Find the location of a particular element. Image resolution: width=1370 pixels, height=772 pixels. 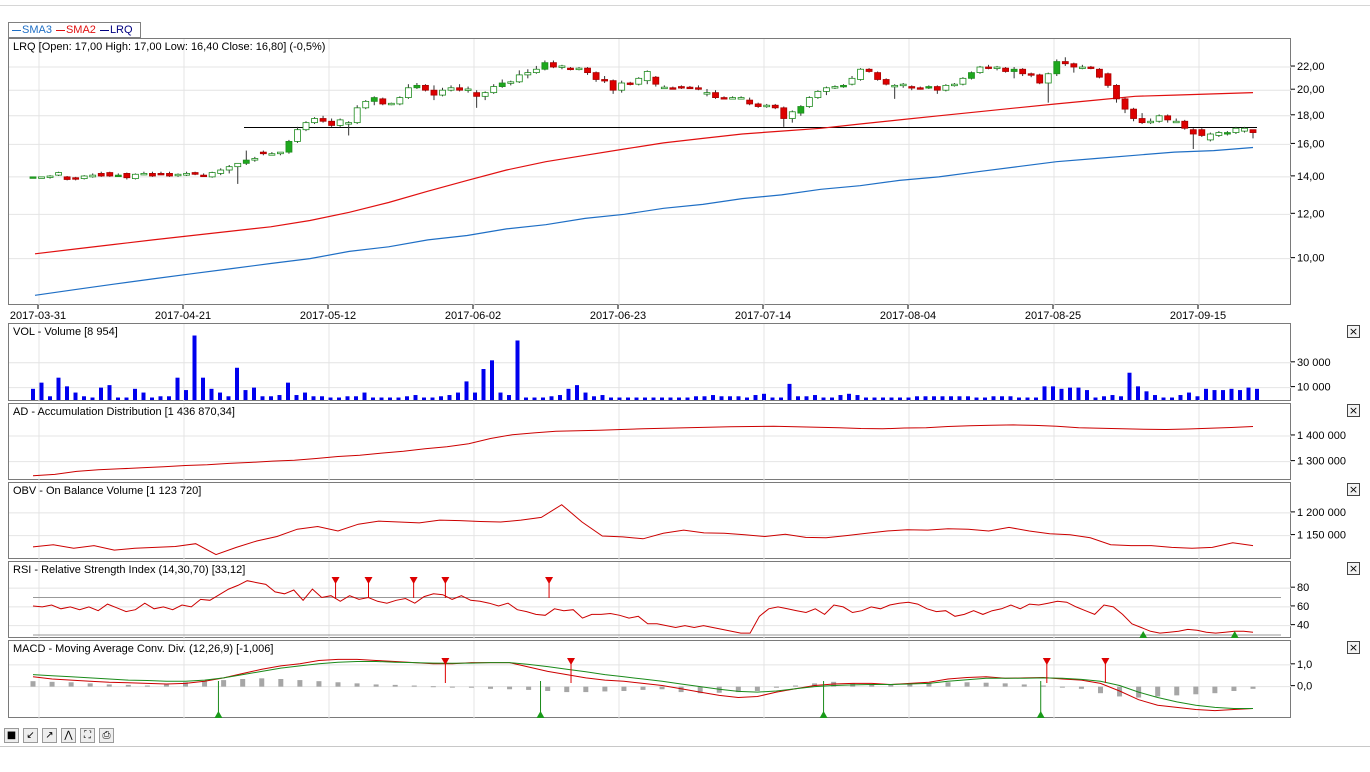

obv-chart is located at coordinates (650, 521).